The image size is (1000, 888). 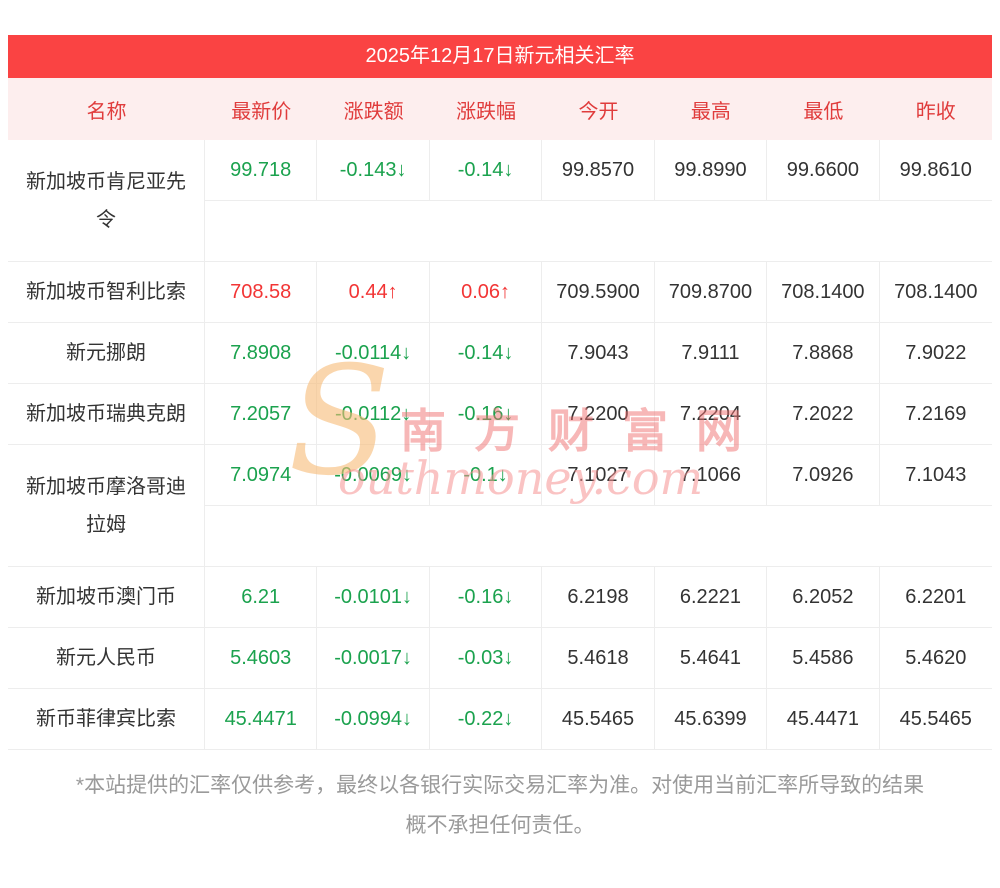 I want to click on prev-close-cell: 6.2201, so click(x=935, y=597).